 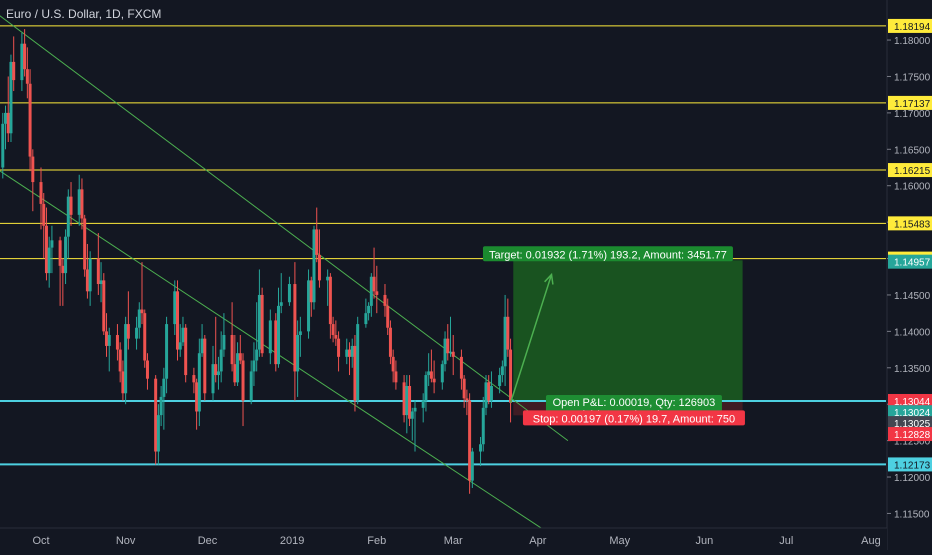 I want to click on y-tick-label-12: 1.12500, so click(x=912, y=442).